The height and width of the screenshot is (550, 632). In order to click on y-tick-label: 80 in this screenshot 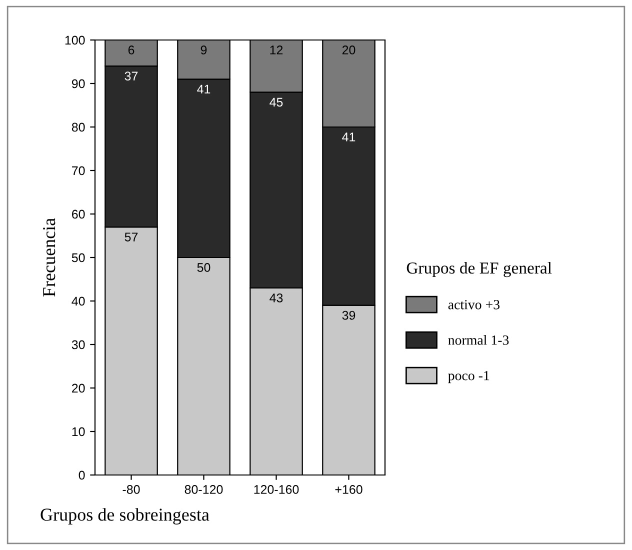, I will do `click(78, 127)`.